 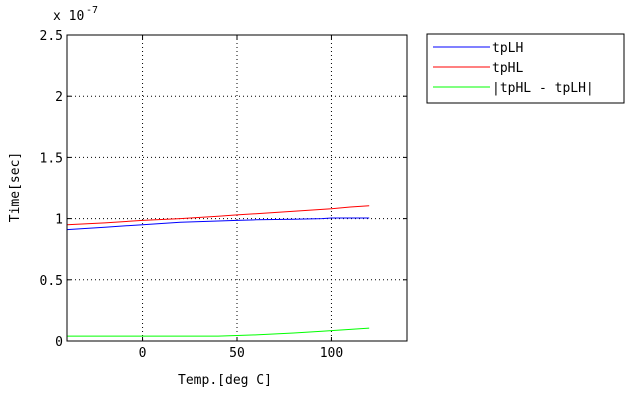 I want to click on y-tick-label: 1, so click(x=59, y=220).